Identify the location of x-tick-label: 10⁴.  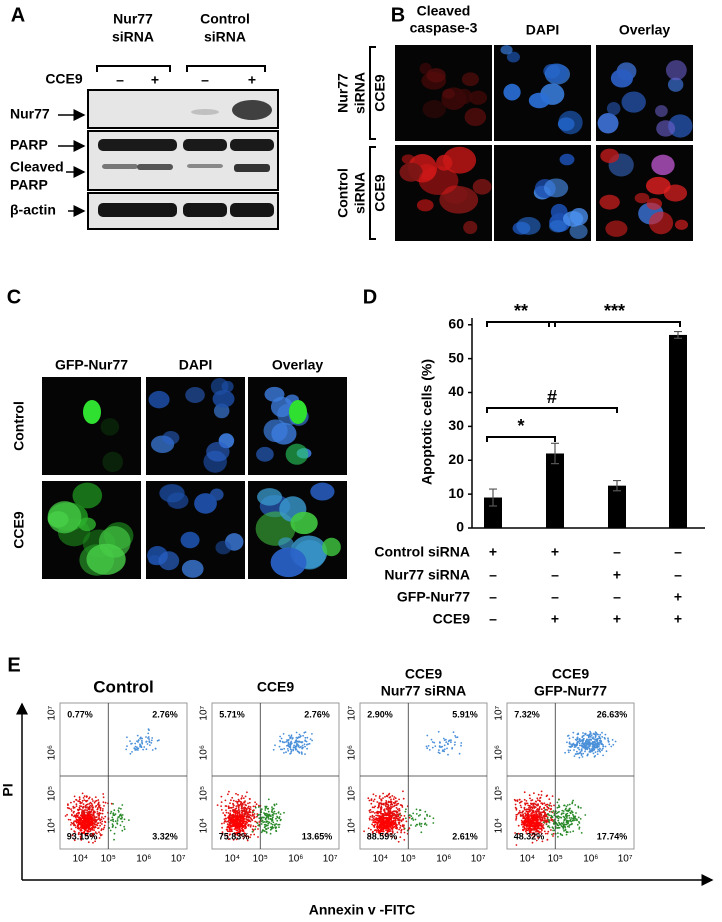
(527, 859).